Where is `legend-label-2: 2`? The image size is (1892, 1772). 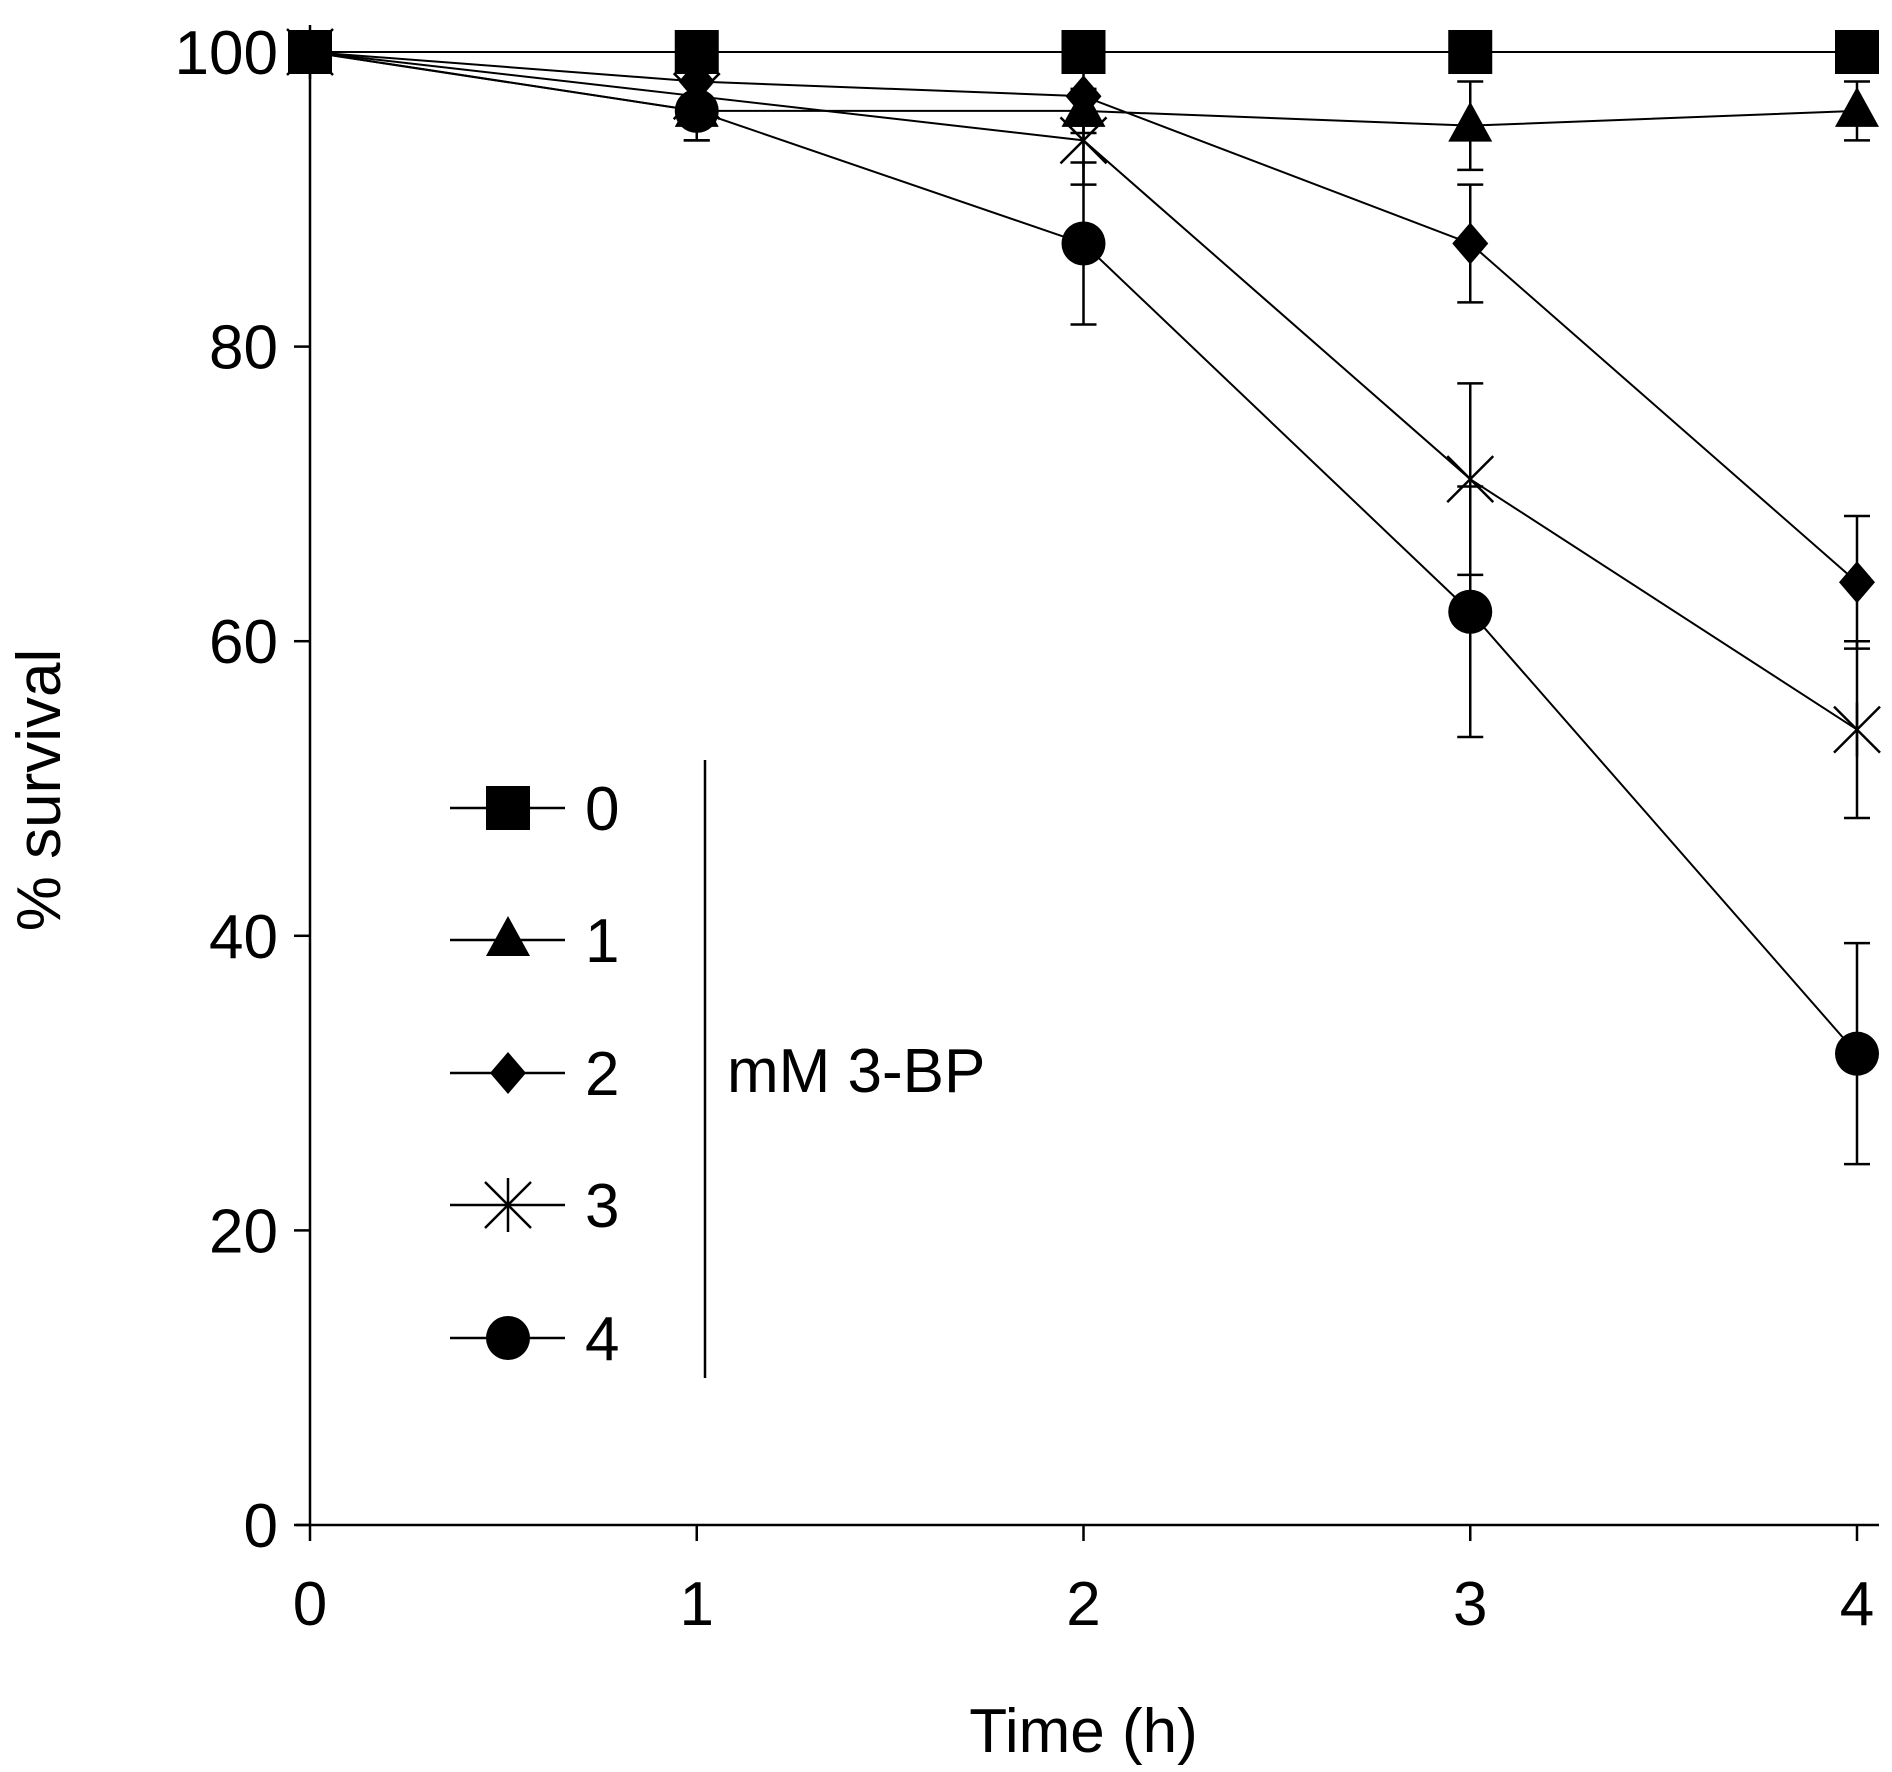 legend-label-2: 2 is located at coordinates (602, 1074).